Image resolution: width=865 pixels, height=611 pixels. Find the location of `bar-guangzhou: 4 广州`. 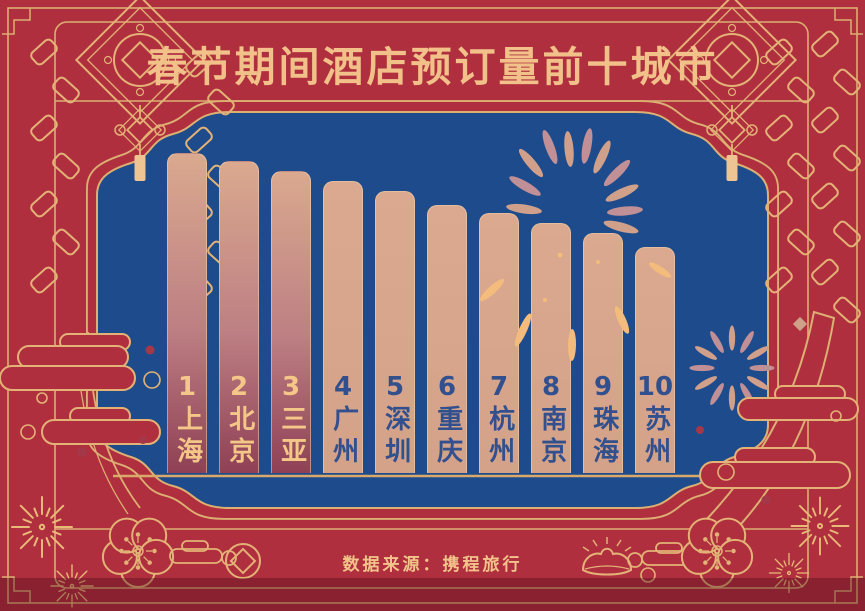

bar-guangzhou: 4 广州 is located at coordinates (343, 327).